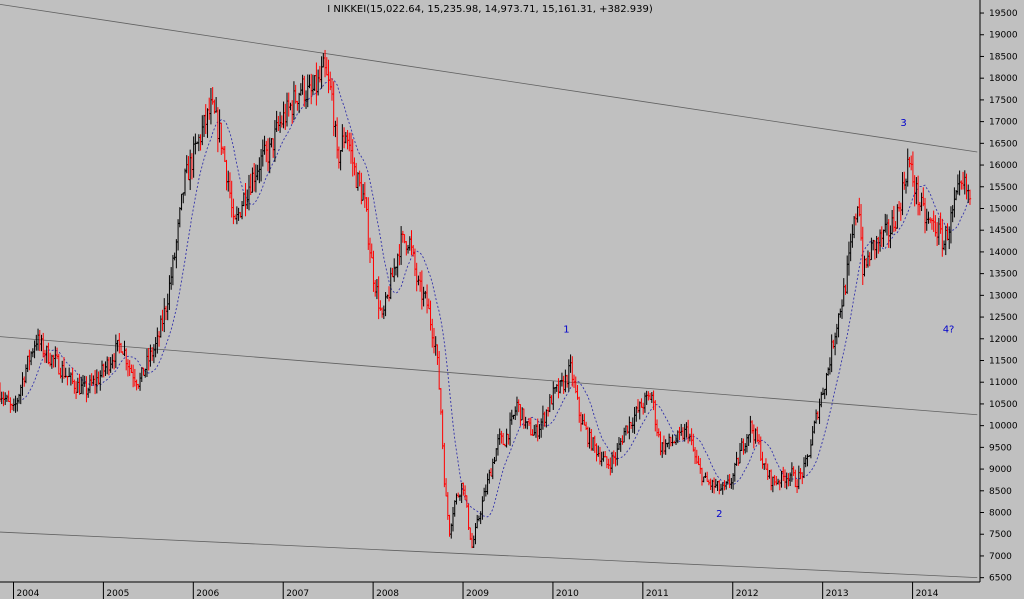 The image size is (1024, 599). I want to click on x-axis-panel, so click(512, 590).